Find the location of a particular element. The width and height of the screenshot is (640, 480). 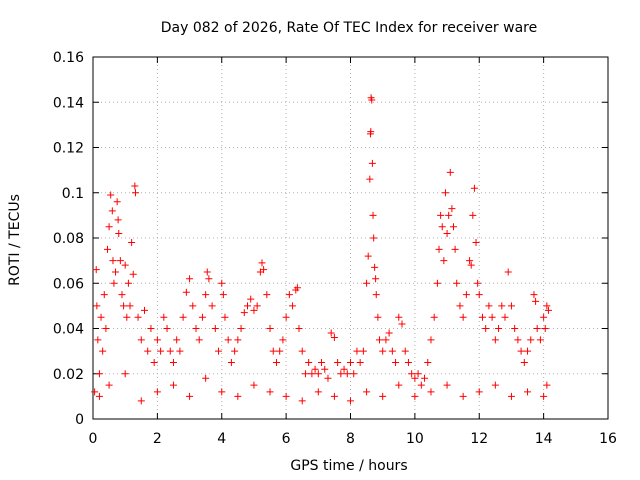

y-tick-label: 0.08 is located at coordinates (68, 239).